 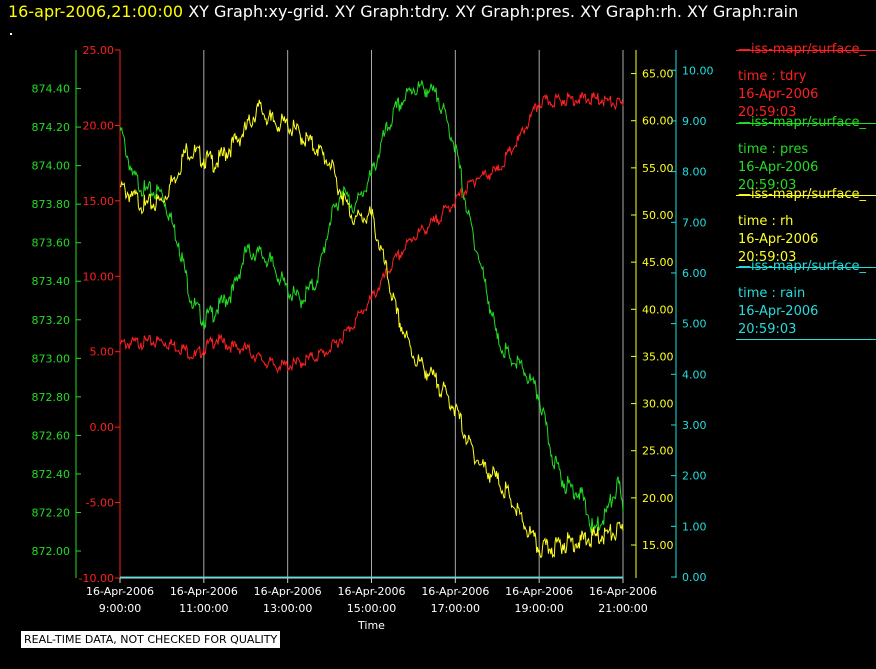 What do you see at coordinates (99, 125) in the screenshot?
I see `tdry-tick-label: 20.00` at bounding box center [99, 125].